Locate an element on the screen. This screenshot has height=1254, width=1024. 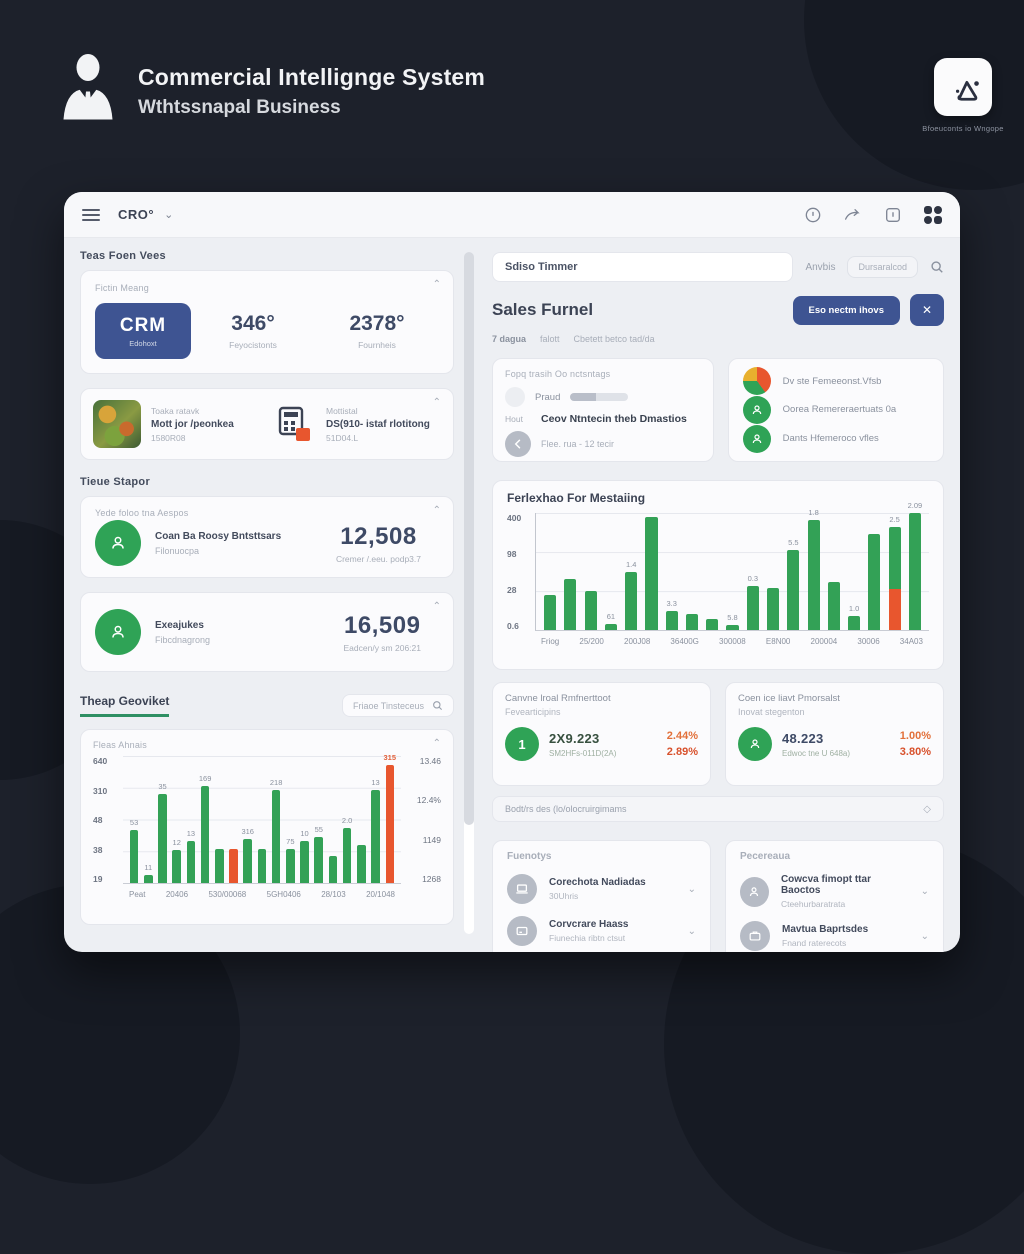
meta-days: 7 dagua is located at coordinates (509, 339).